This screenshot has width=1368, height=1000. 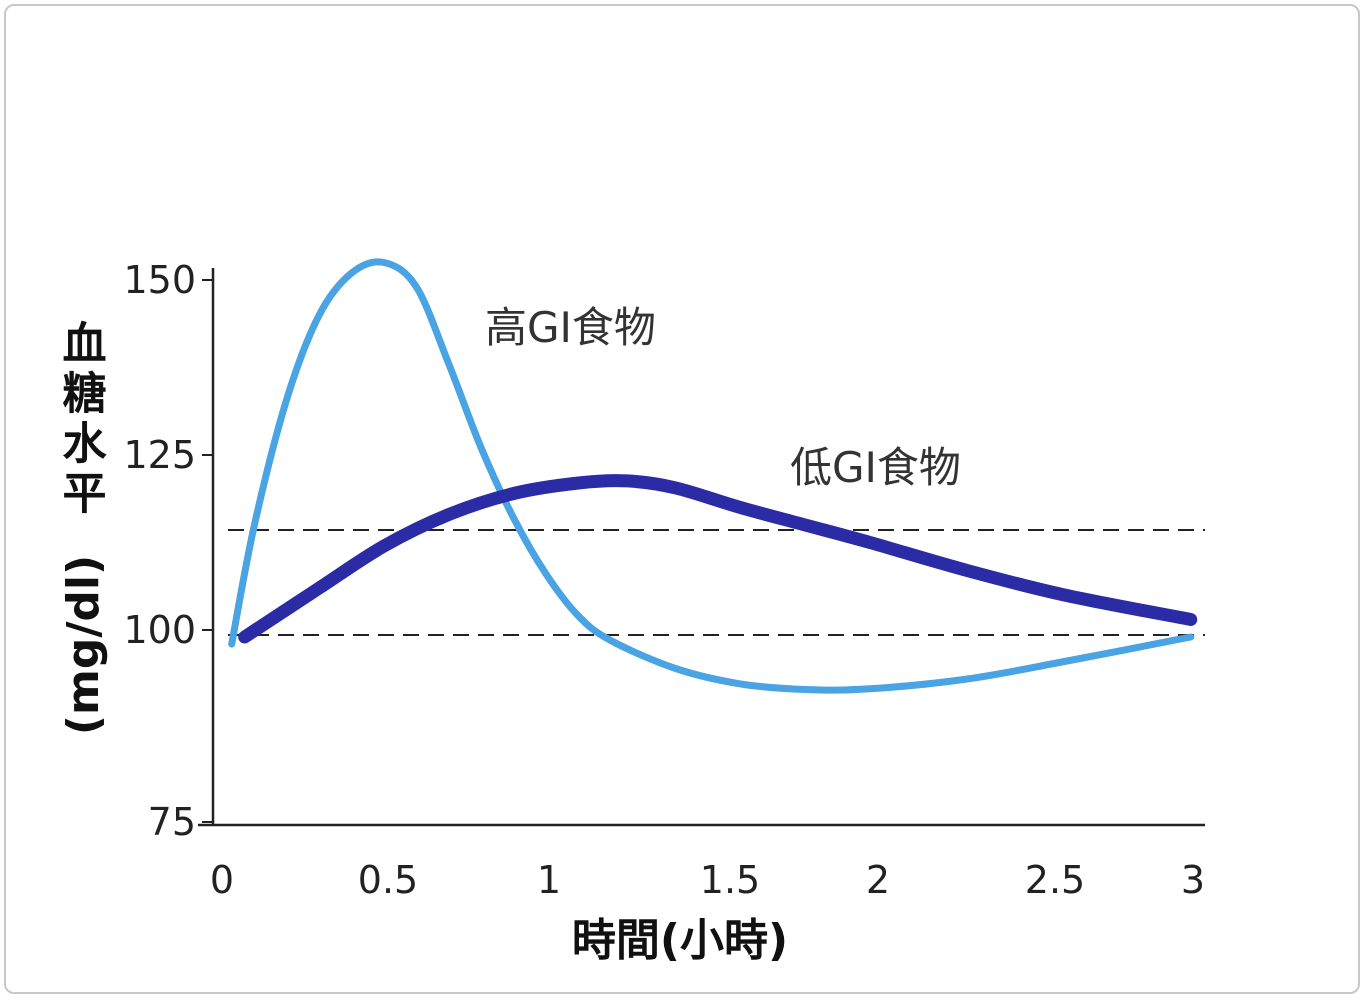 I want to click on series-label-high-gi: 高GI食物, so click(x=570, y=327).